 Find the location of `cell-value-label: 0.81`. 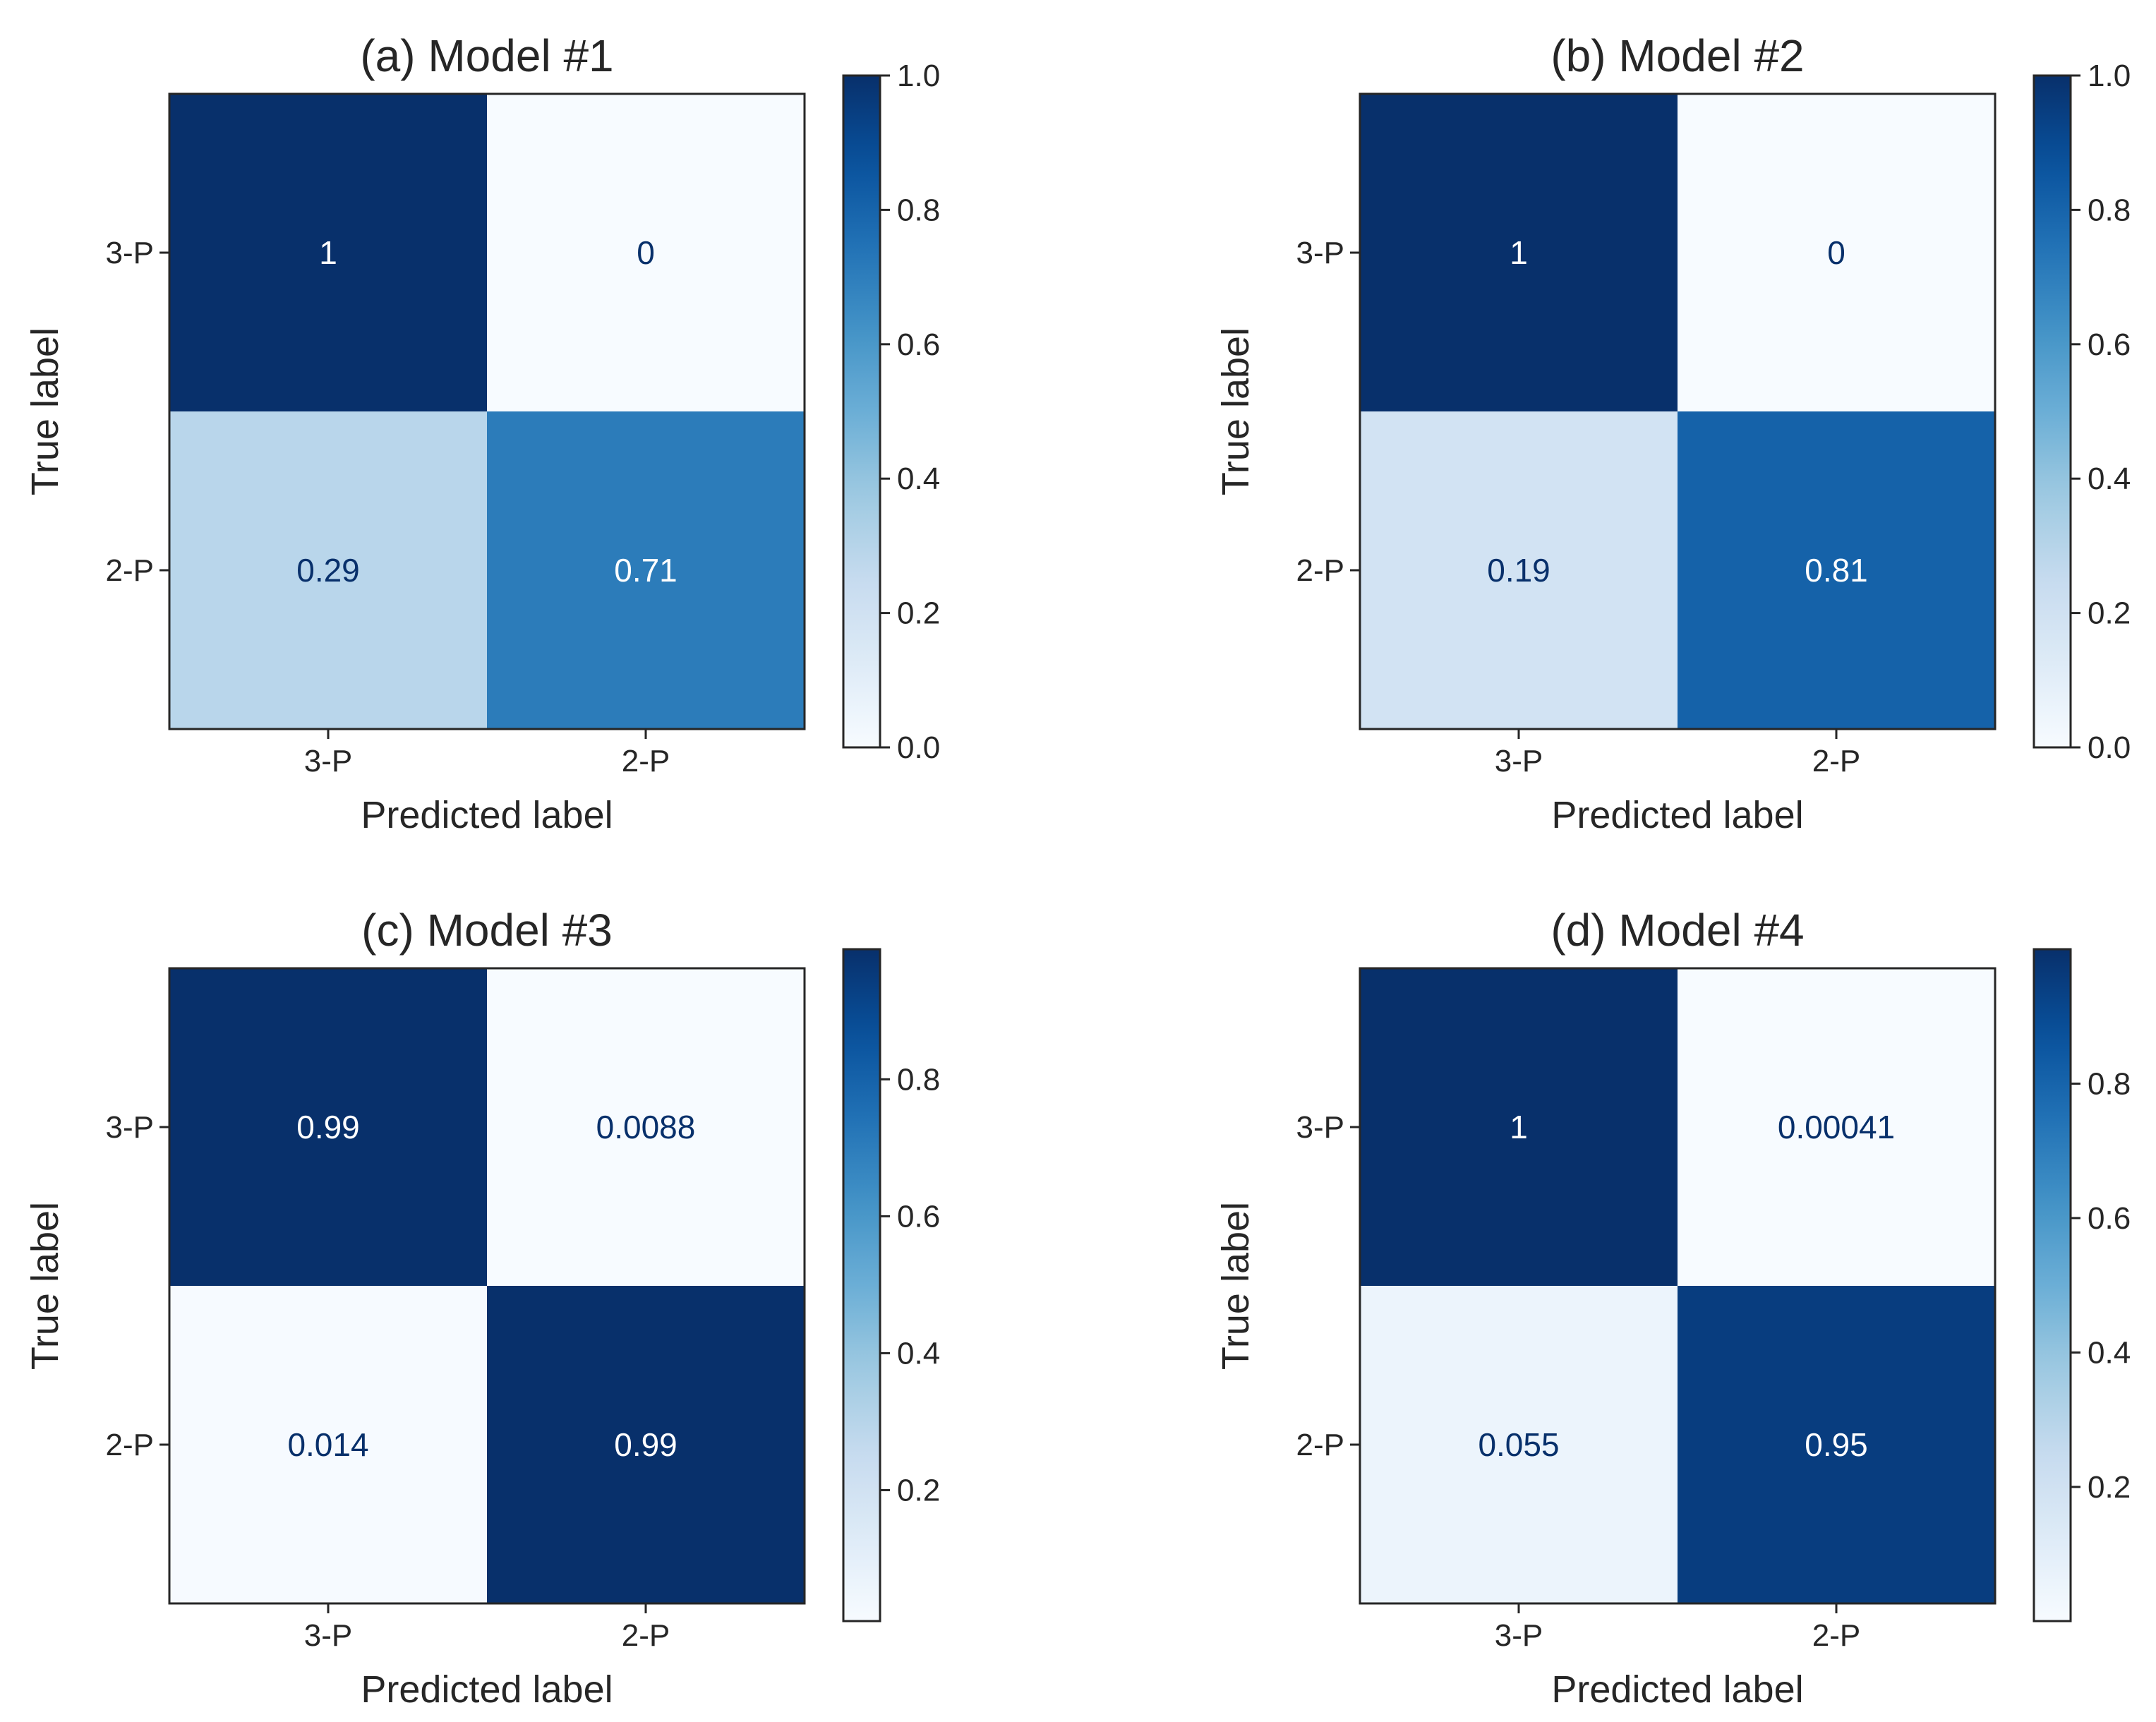

cell-value-label: 0.81 is located at coordinates (1836, 570).